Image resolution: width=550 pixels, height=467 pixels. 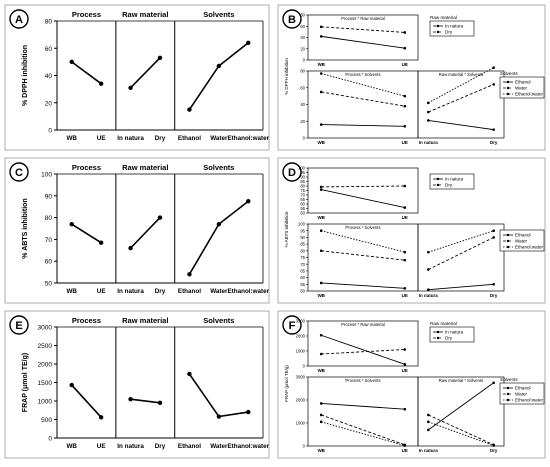 What do you see at coordinates (461, 380) in the screenshot?
I see `subplot-title: Raw material * Solvents` at bounding box center [461, 380].